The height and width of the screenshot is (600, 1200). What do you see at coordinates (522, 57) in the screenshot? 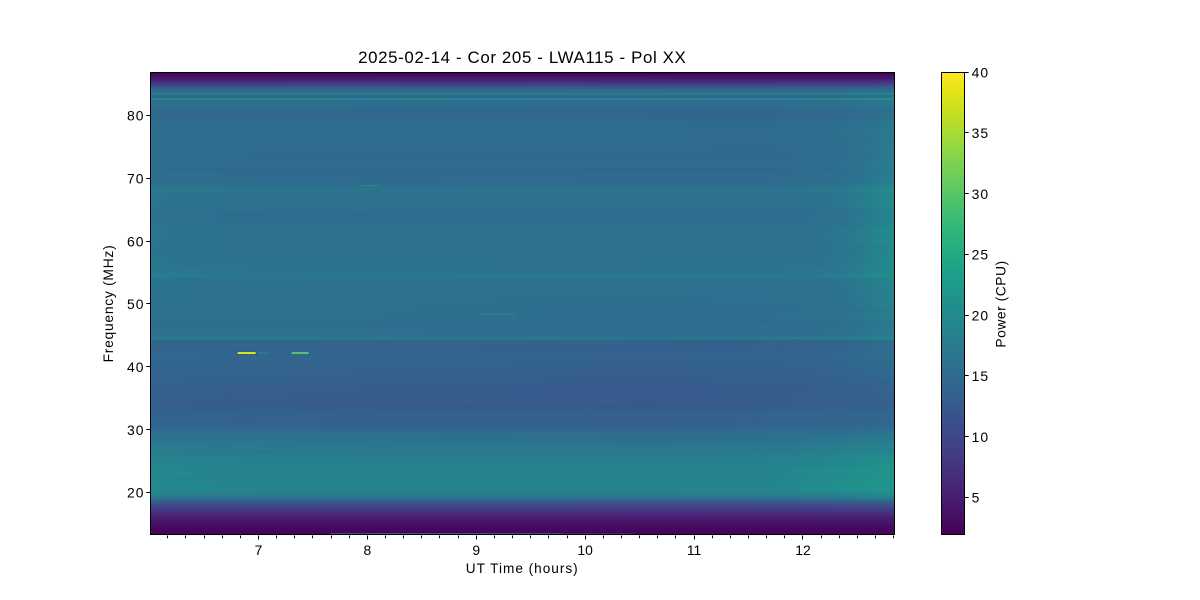
I see `svg-text:2025-02-14 - Cor 205 - LWA115: 2025-02-14 - Cor 205 - LWA115 - Pol XX` at bounding box center [522, 57].